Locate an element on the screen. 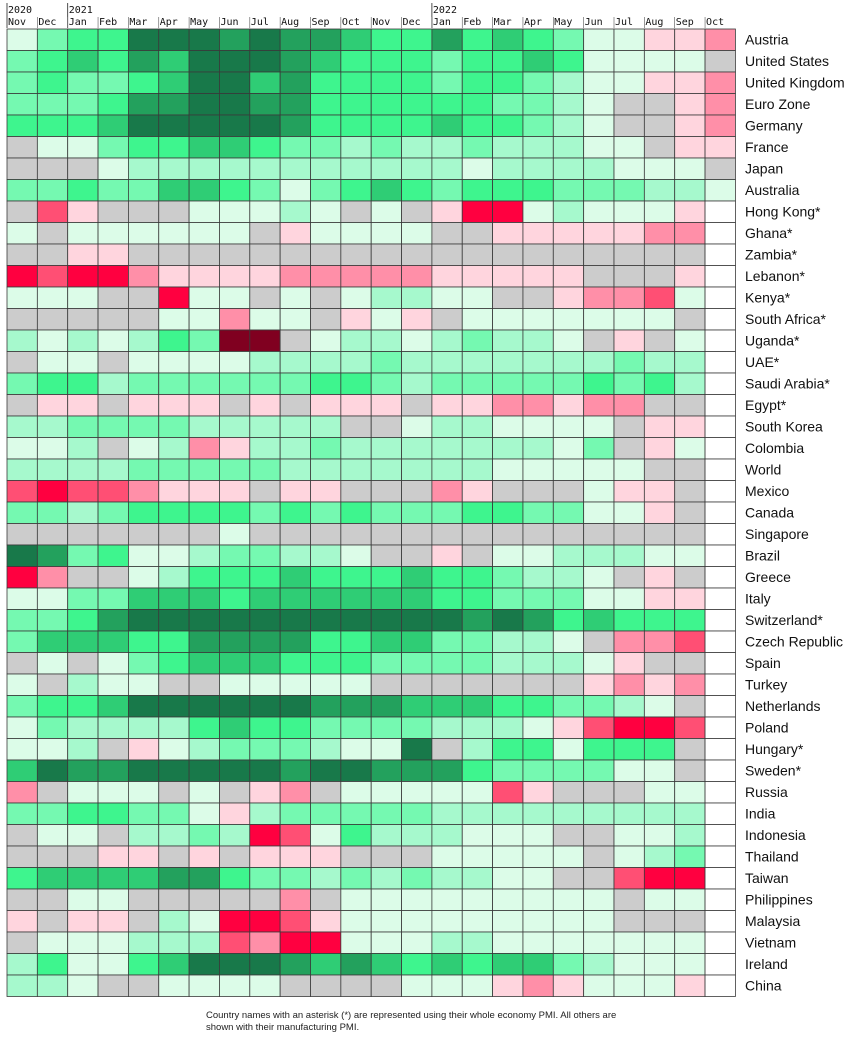 The width and height of the screenshot is (857, 1043). year-label: 2020 is located at coordinates (20, 10).